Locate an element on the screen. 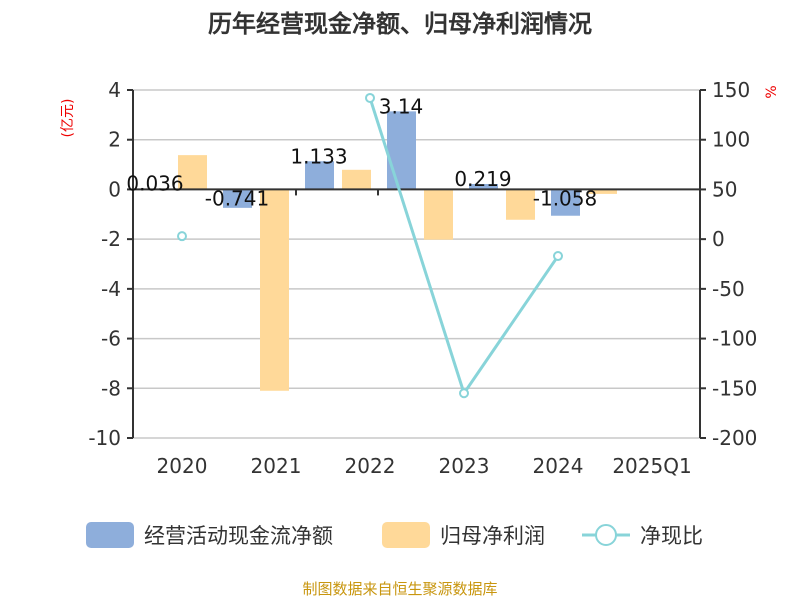  left-axis-unit: (亿元) is located at coordinates (68, 118).